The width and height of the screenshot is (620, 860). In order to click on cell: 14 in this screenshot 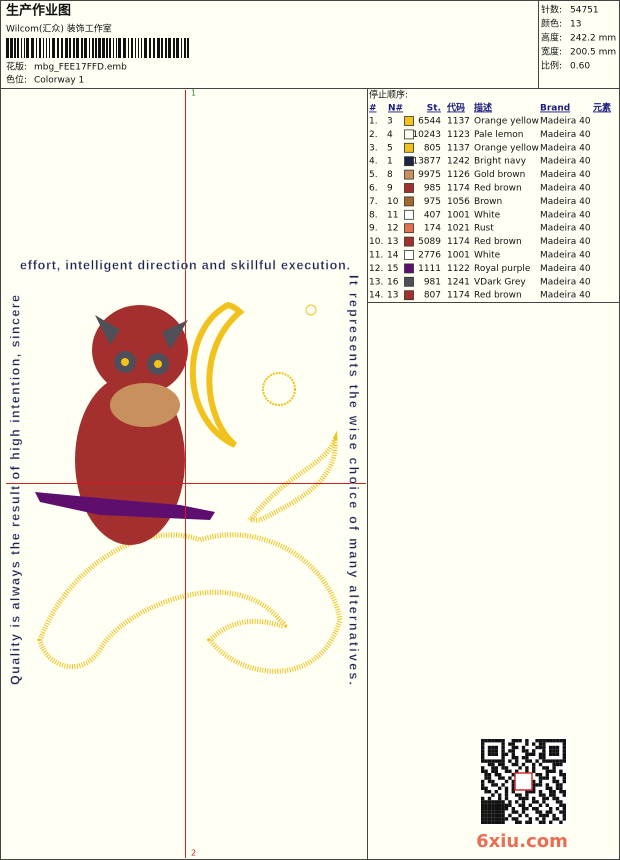, I will do `click(393, 256)`.